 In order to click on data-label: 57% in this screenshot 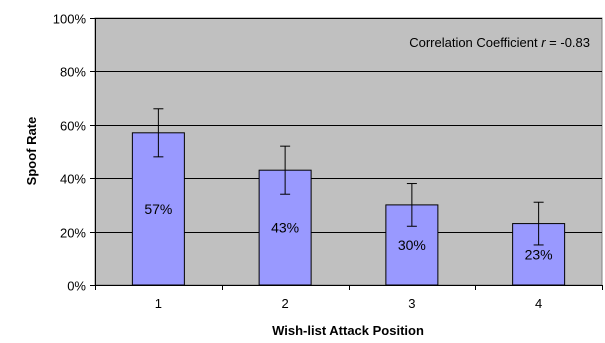, I will do `click(158, 209)`.